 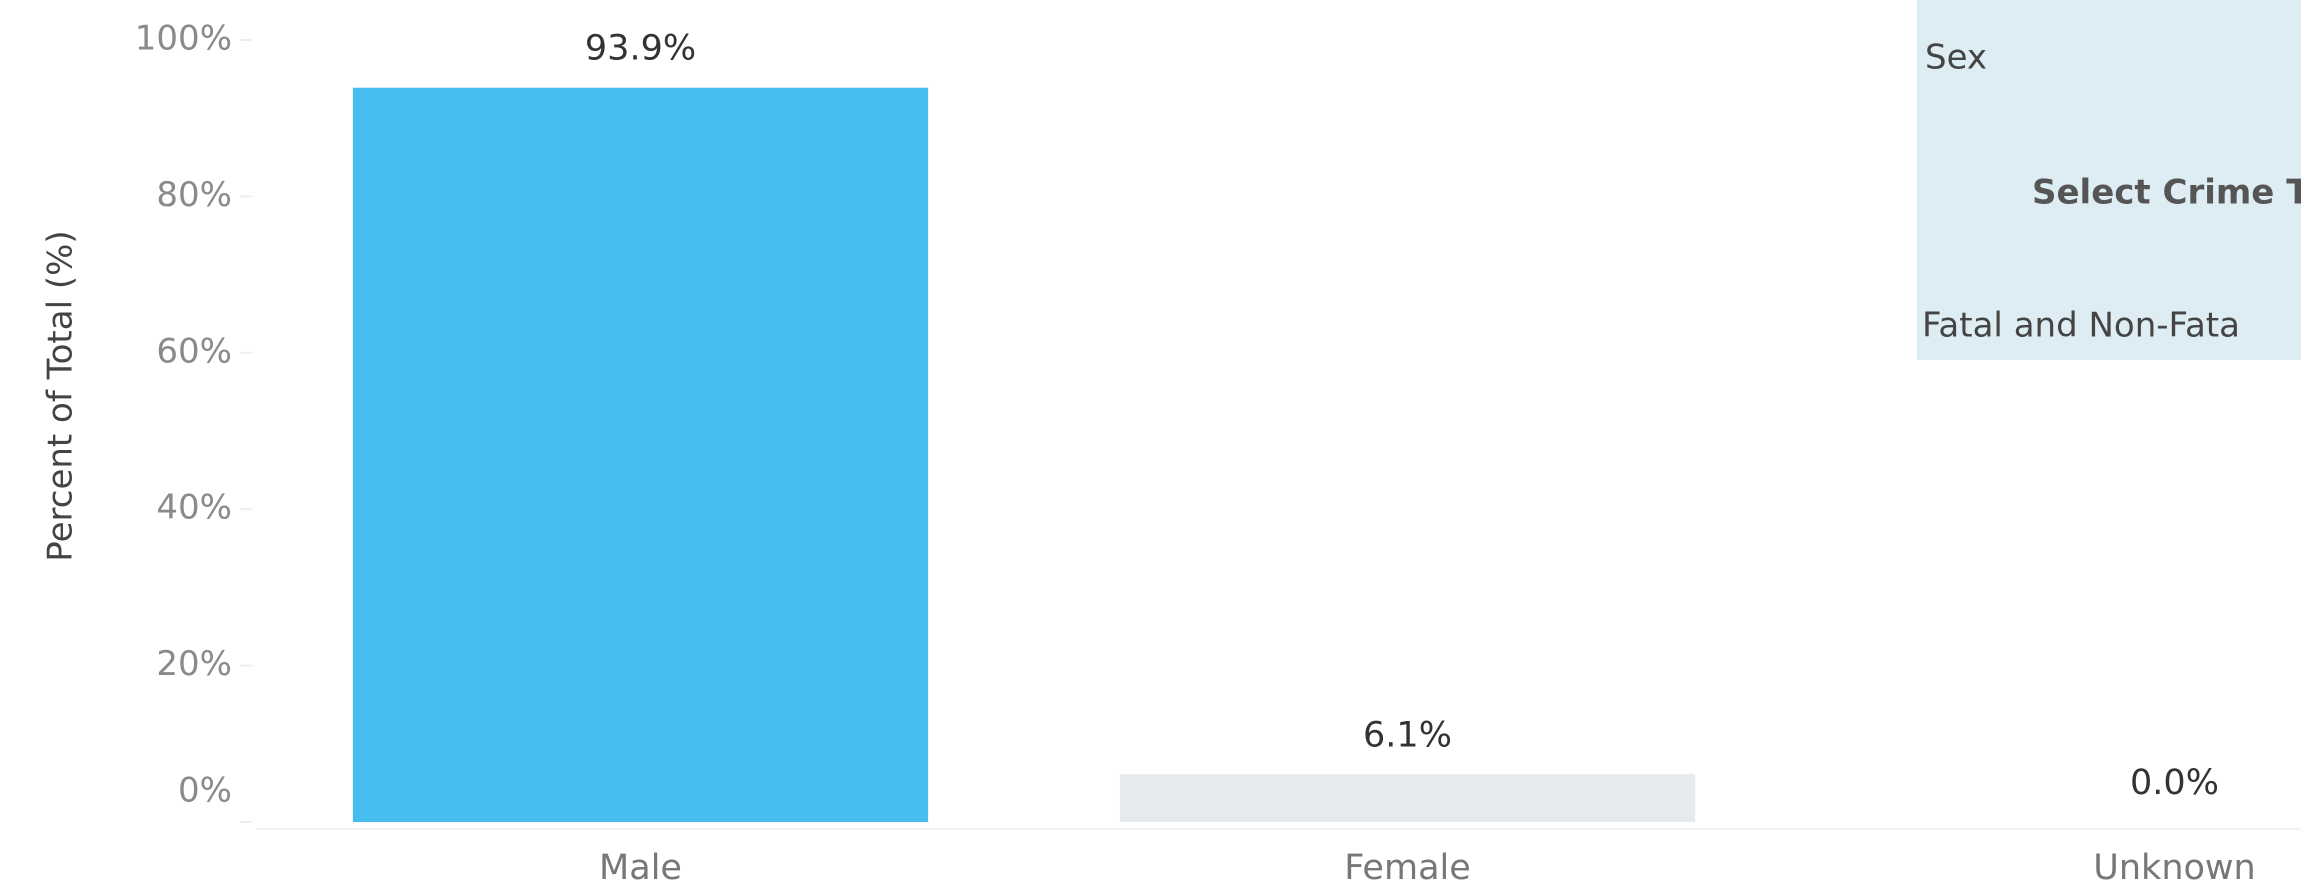 I want to click on value-label: 93.9%, so click(x=640, y=49).